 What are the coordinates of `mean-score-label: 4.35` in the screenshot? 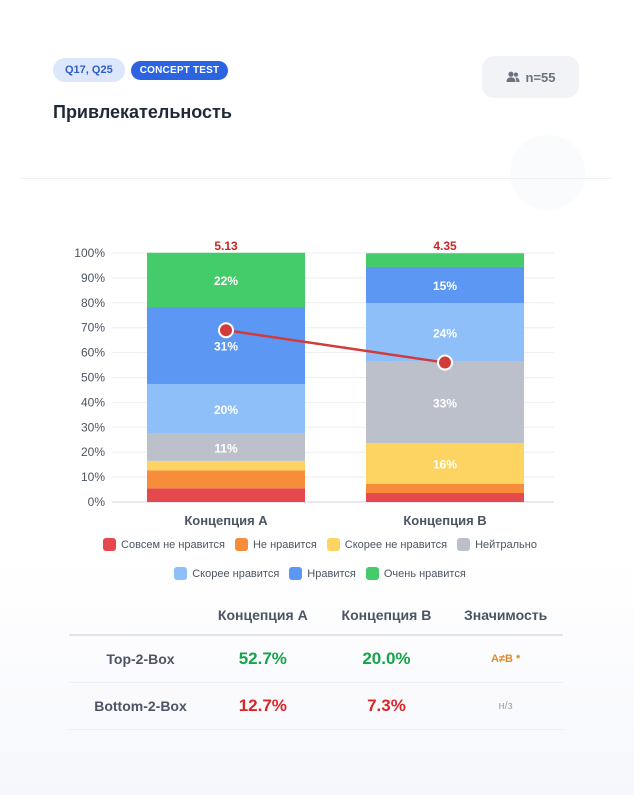 It's located at (445, 246).